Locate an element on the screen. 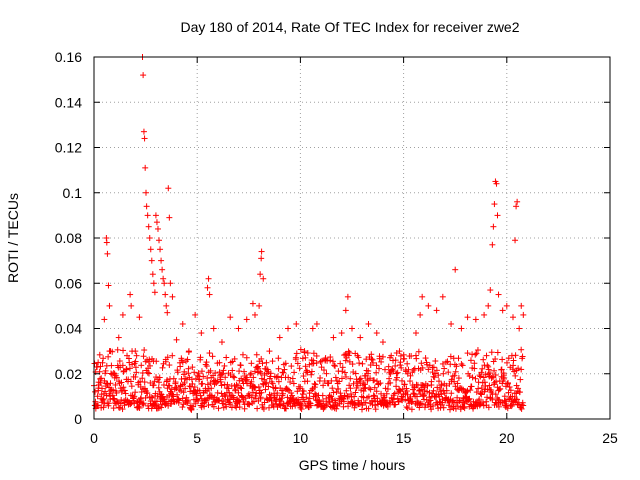 This screenshot has width=640, height=480. y-axis-label: ROTI / TECUs is located at coordinates (13, 238).